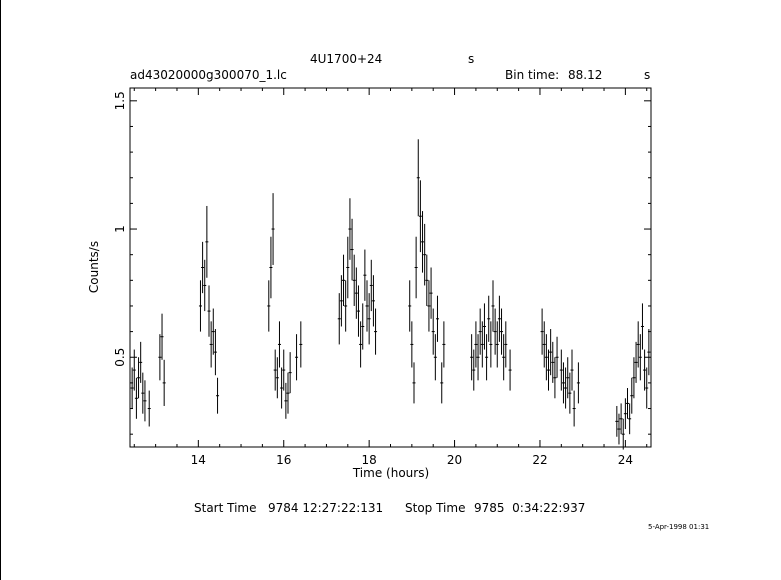 The height and width of the screenshot is (580, 781). What do you see at coordinates (678, 527) in the screenshot?
I see `print-date: 5-Apr-1998 01:31` at bounding box center [678, 527].